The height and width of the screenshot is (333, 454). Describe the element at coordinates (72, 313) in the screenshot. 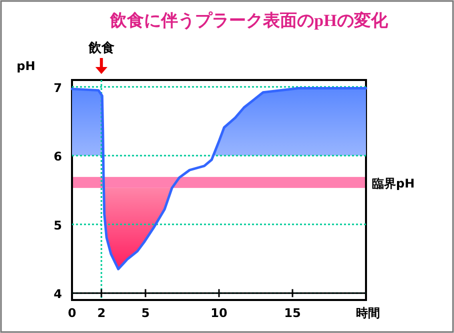

I see `x-tick-label: 0` at that location.